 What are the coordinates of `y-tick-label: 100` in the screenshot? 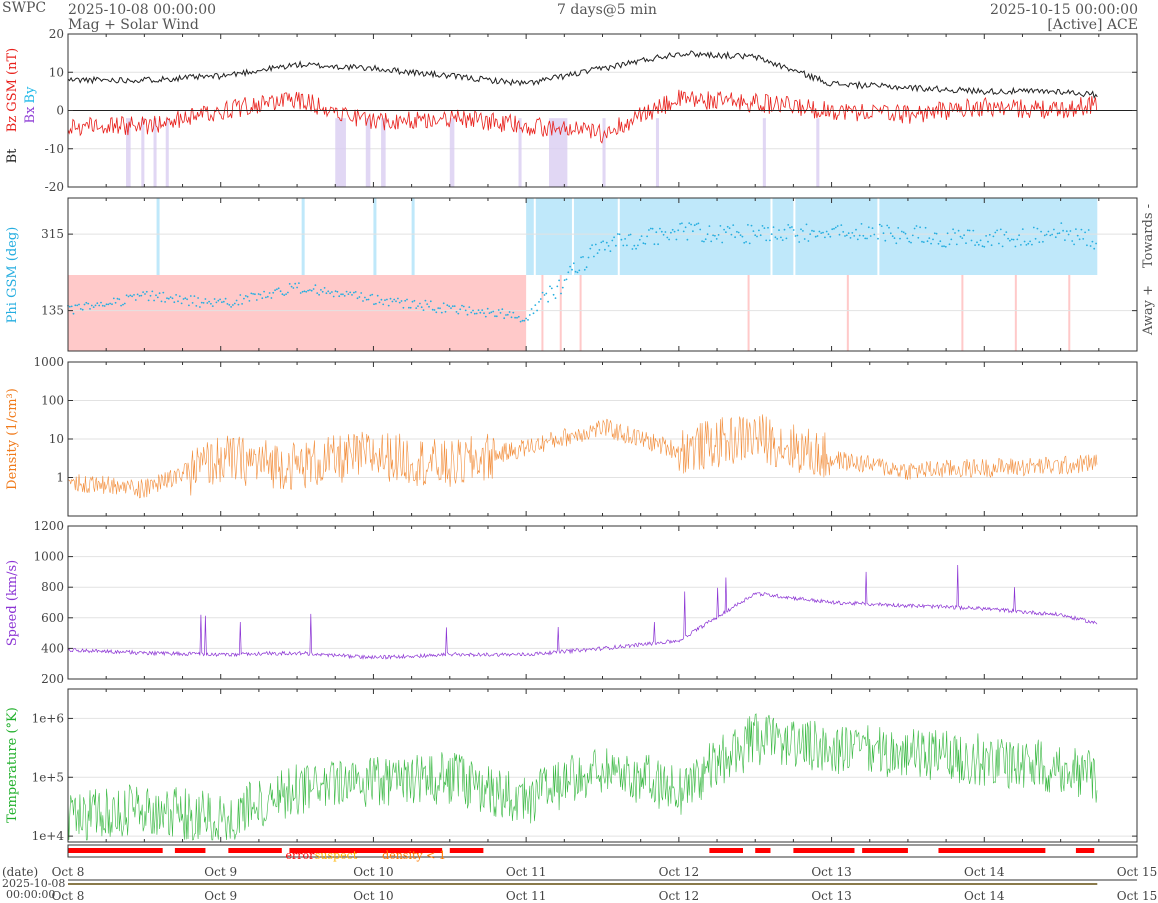 It's located at (52, 401).